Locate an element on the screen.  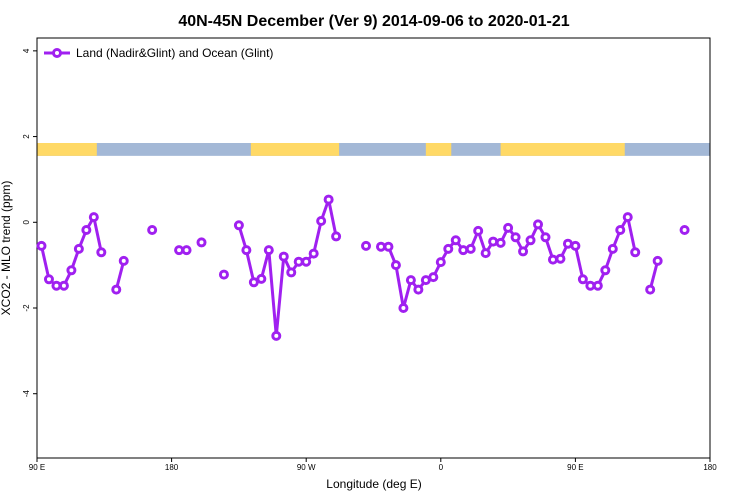
y-tick-label: -2 is located at coordinates (26, 308).